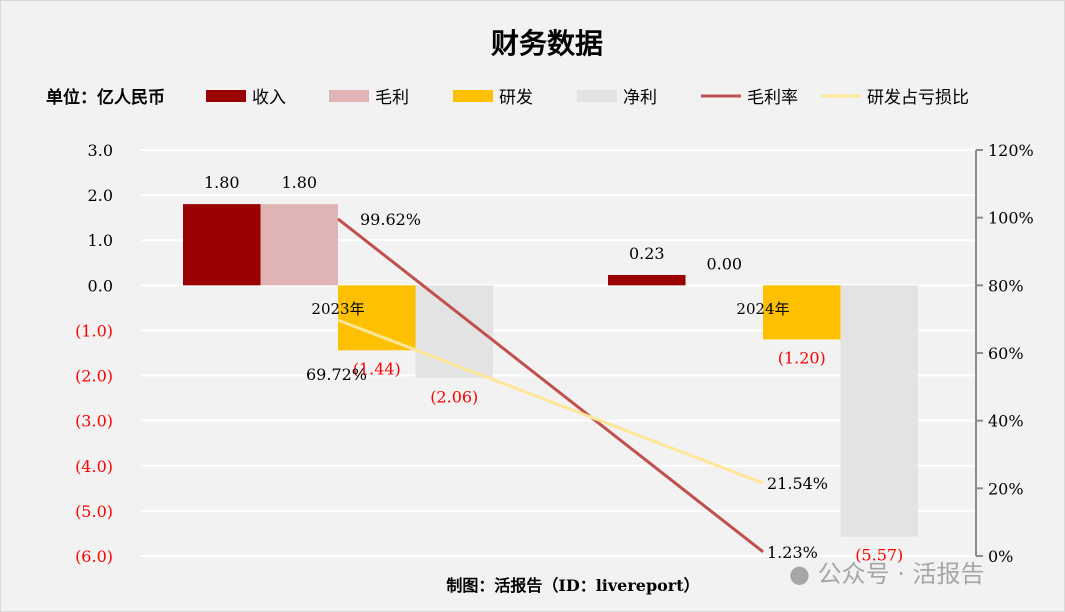  I want to click on bar-收入-2024年, so click(647, 280).